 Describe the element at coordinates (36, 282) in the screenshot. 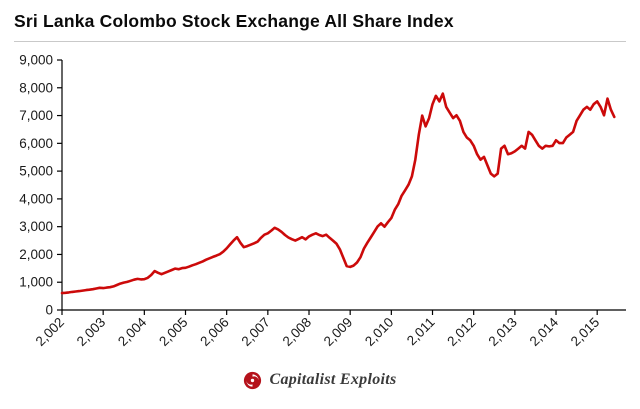

I see `y-tick-label: 1,000` at that location.